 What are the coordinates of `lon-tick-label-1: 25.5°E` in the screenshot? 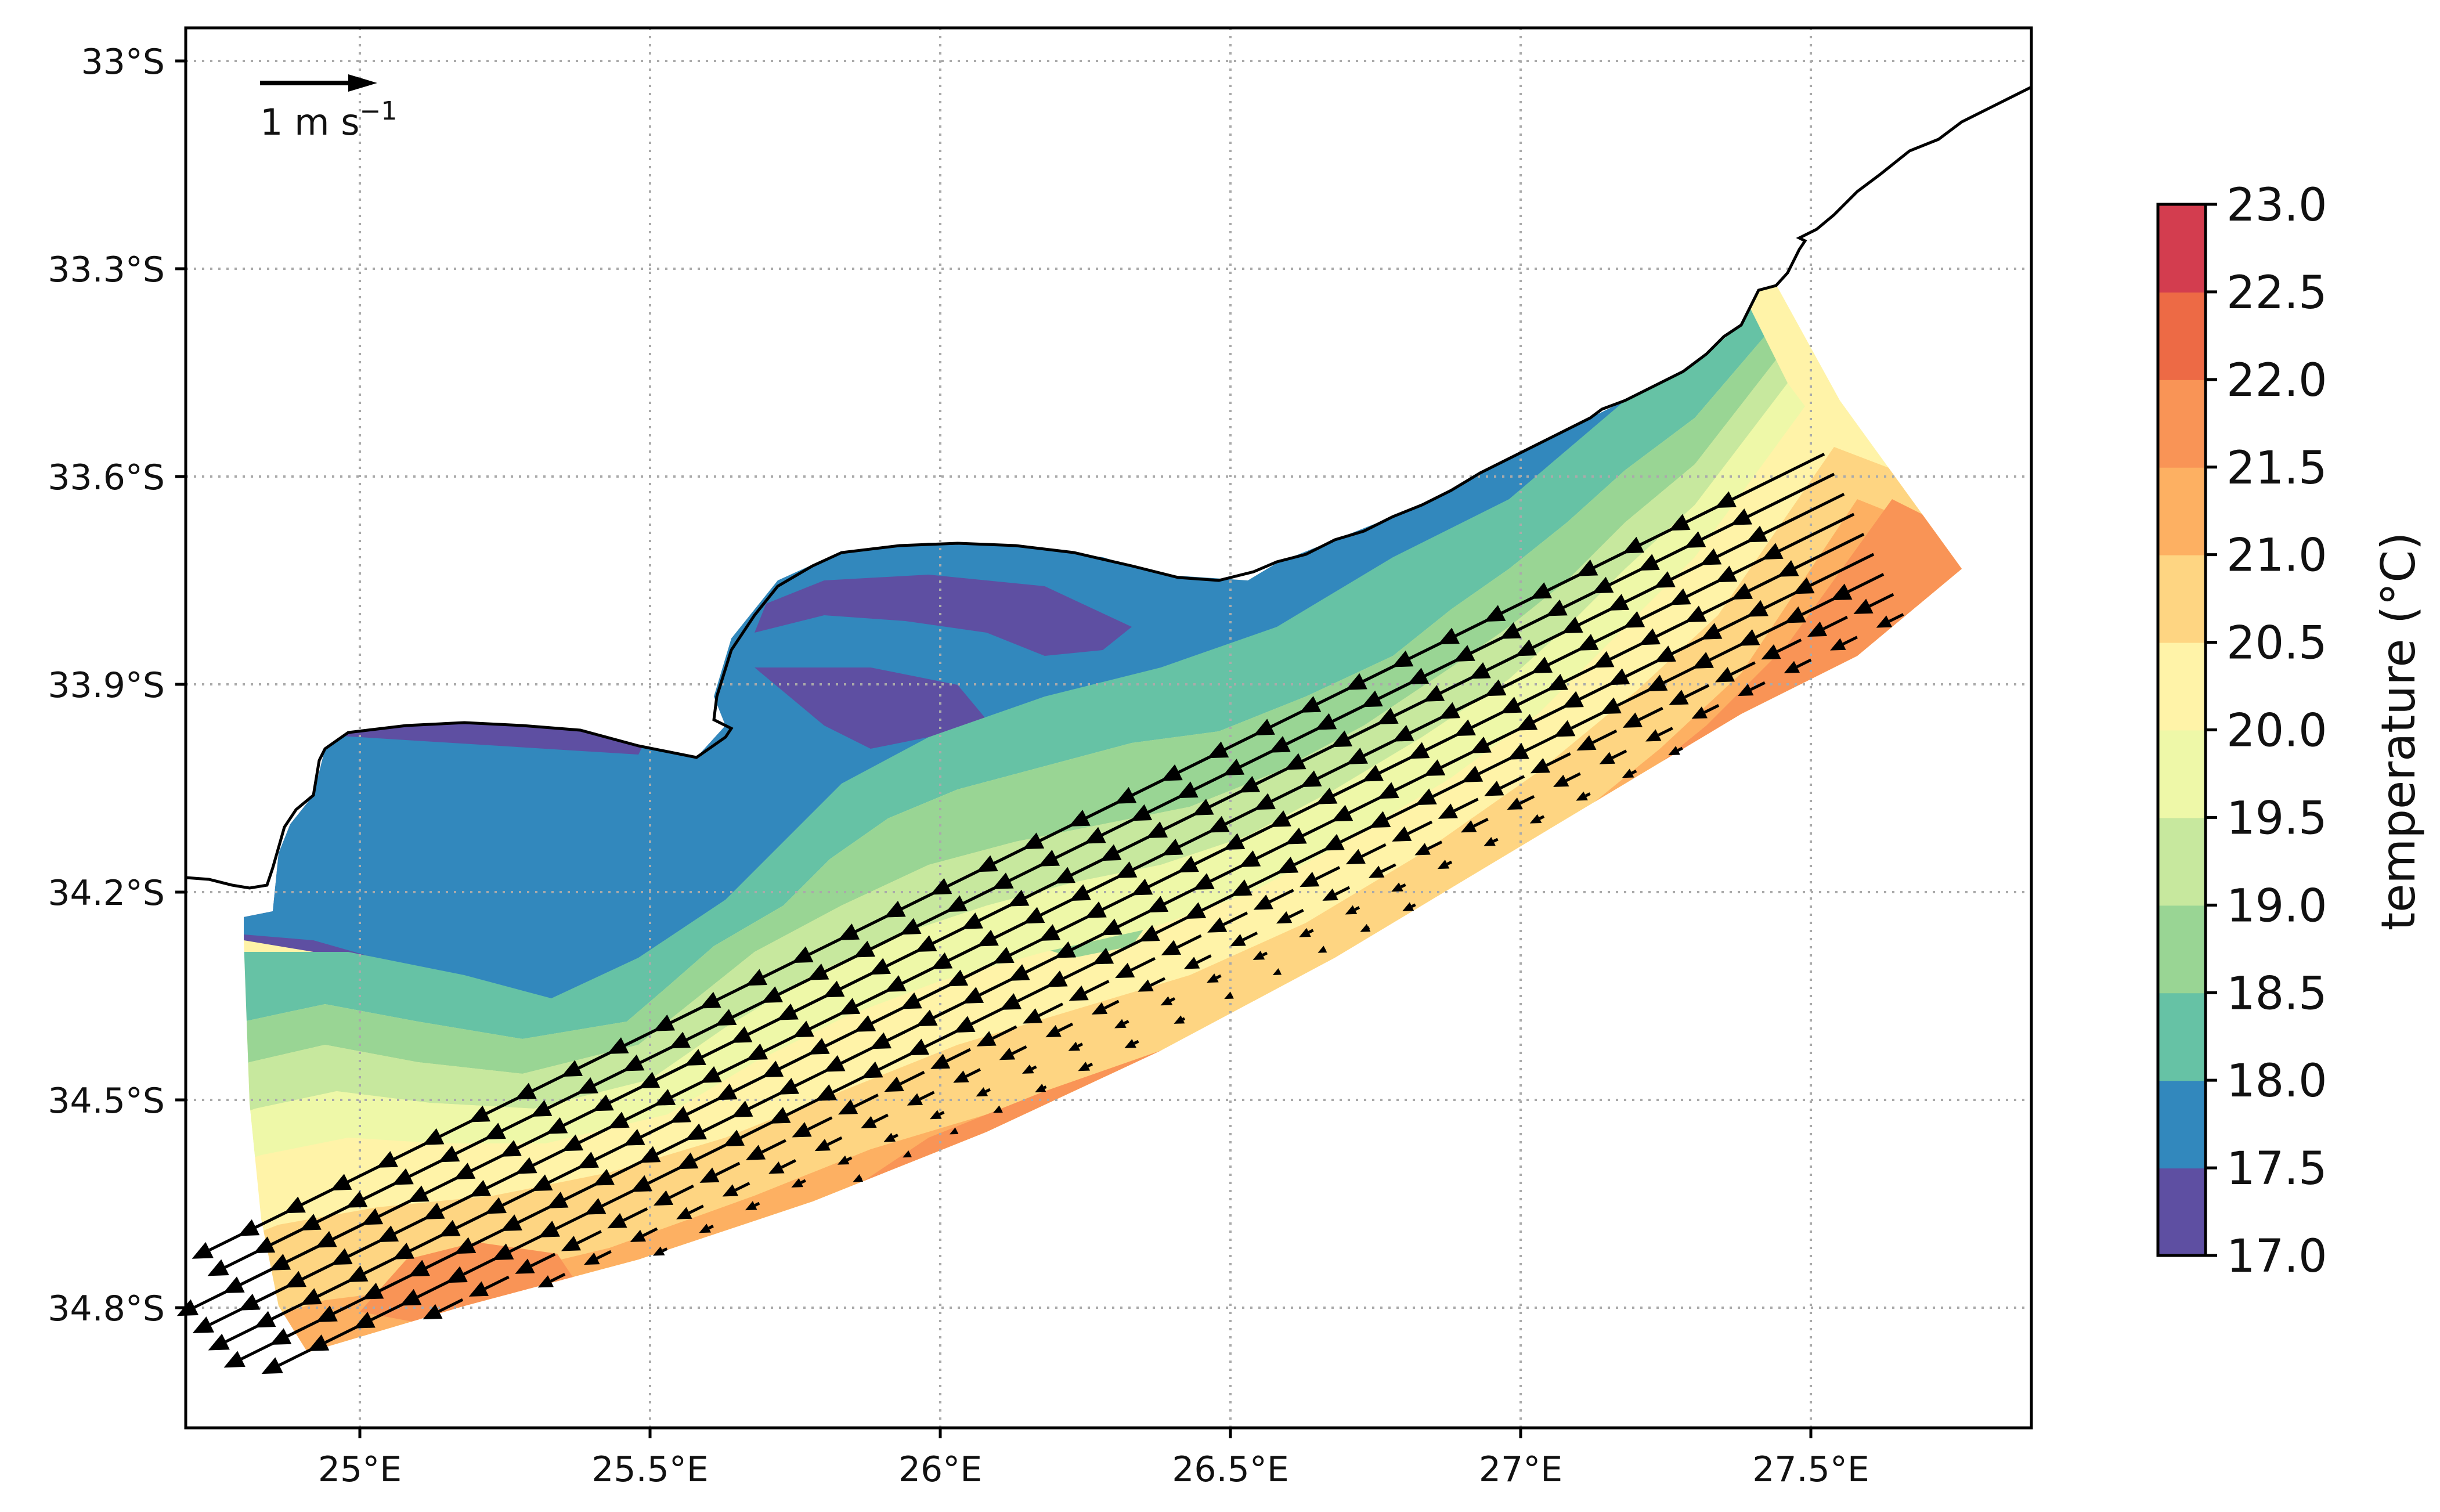 It's located at (650, 1470).